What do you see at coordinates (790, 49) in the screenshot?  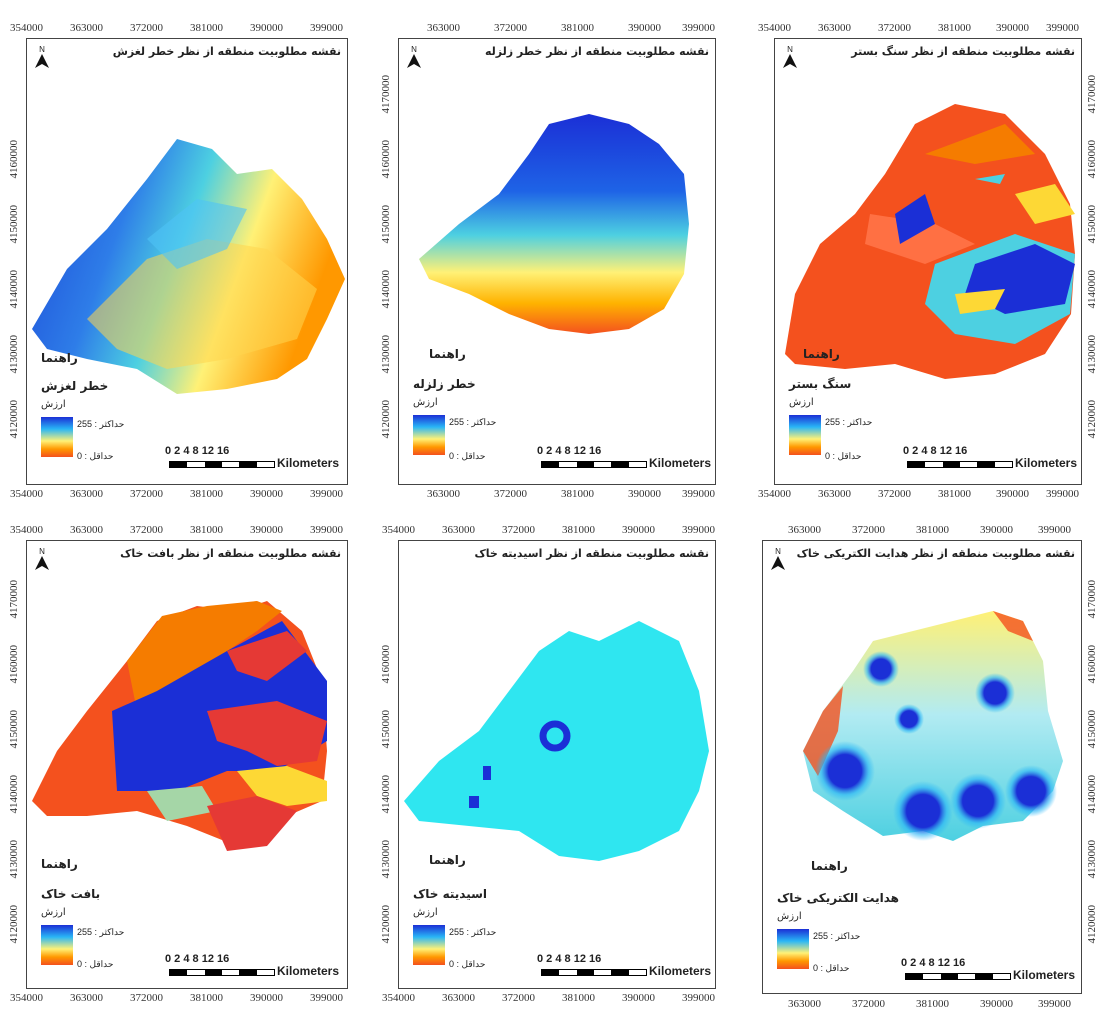 I see `north-label: N` at bounding box center [790, 49].